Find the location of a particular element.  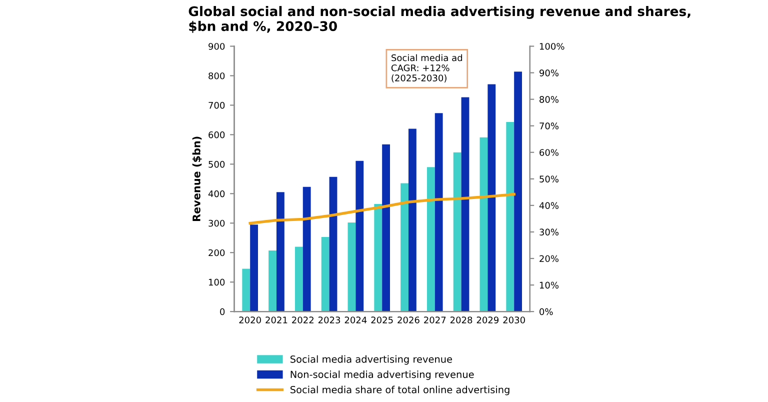

x-tick-label: 2025 is located at coordinates (382, 320).